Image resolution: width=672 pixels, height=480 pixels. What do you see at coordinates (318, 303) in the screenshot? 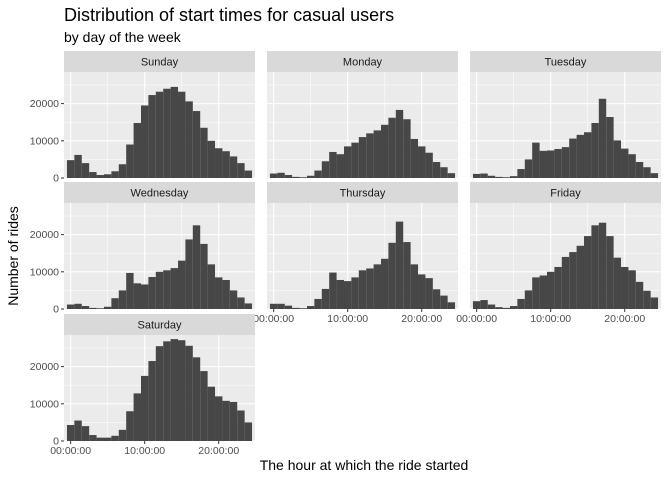
I see `bar-thursday-h6` at bounding box center [318, 303].